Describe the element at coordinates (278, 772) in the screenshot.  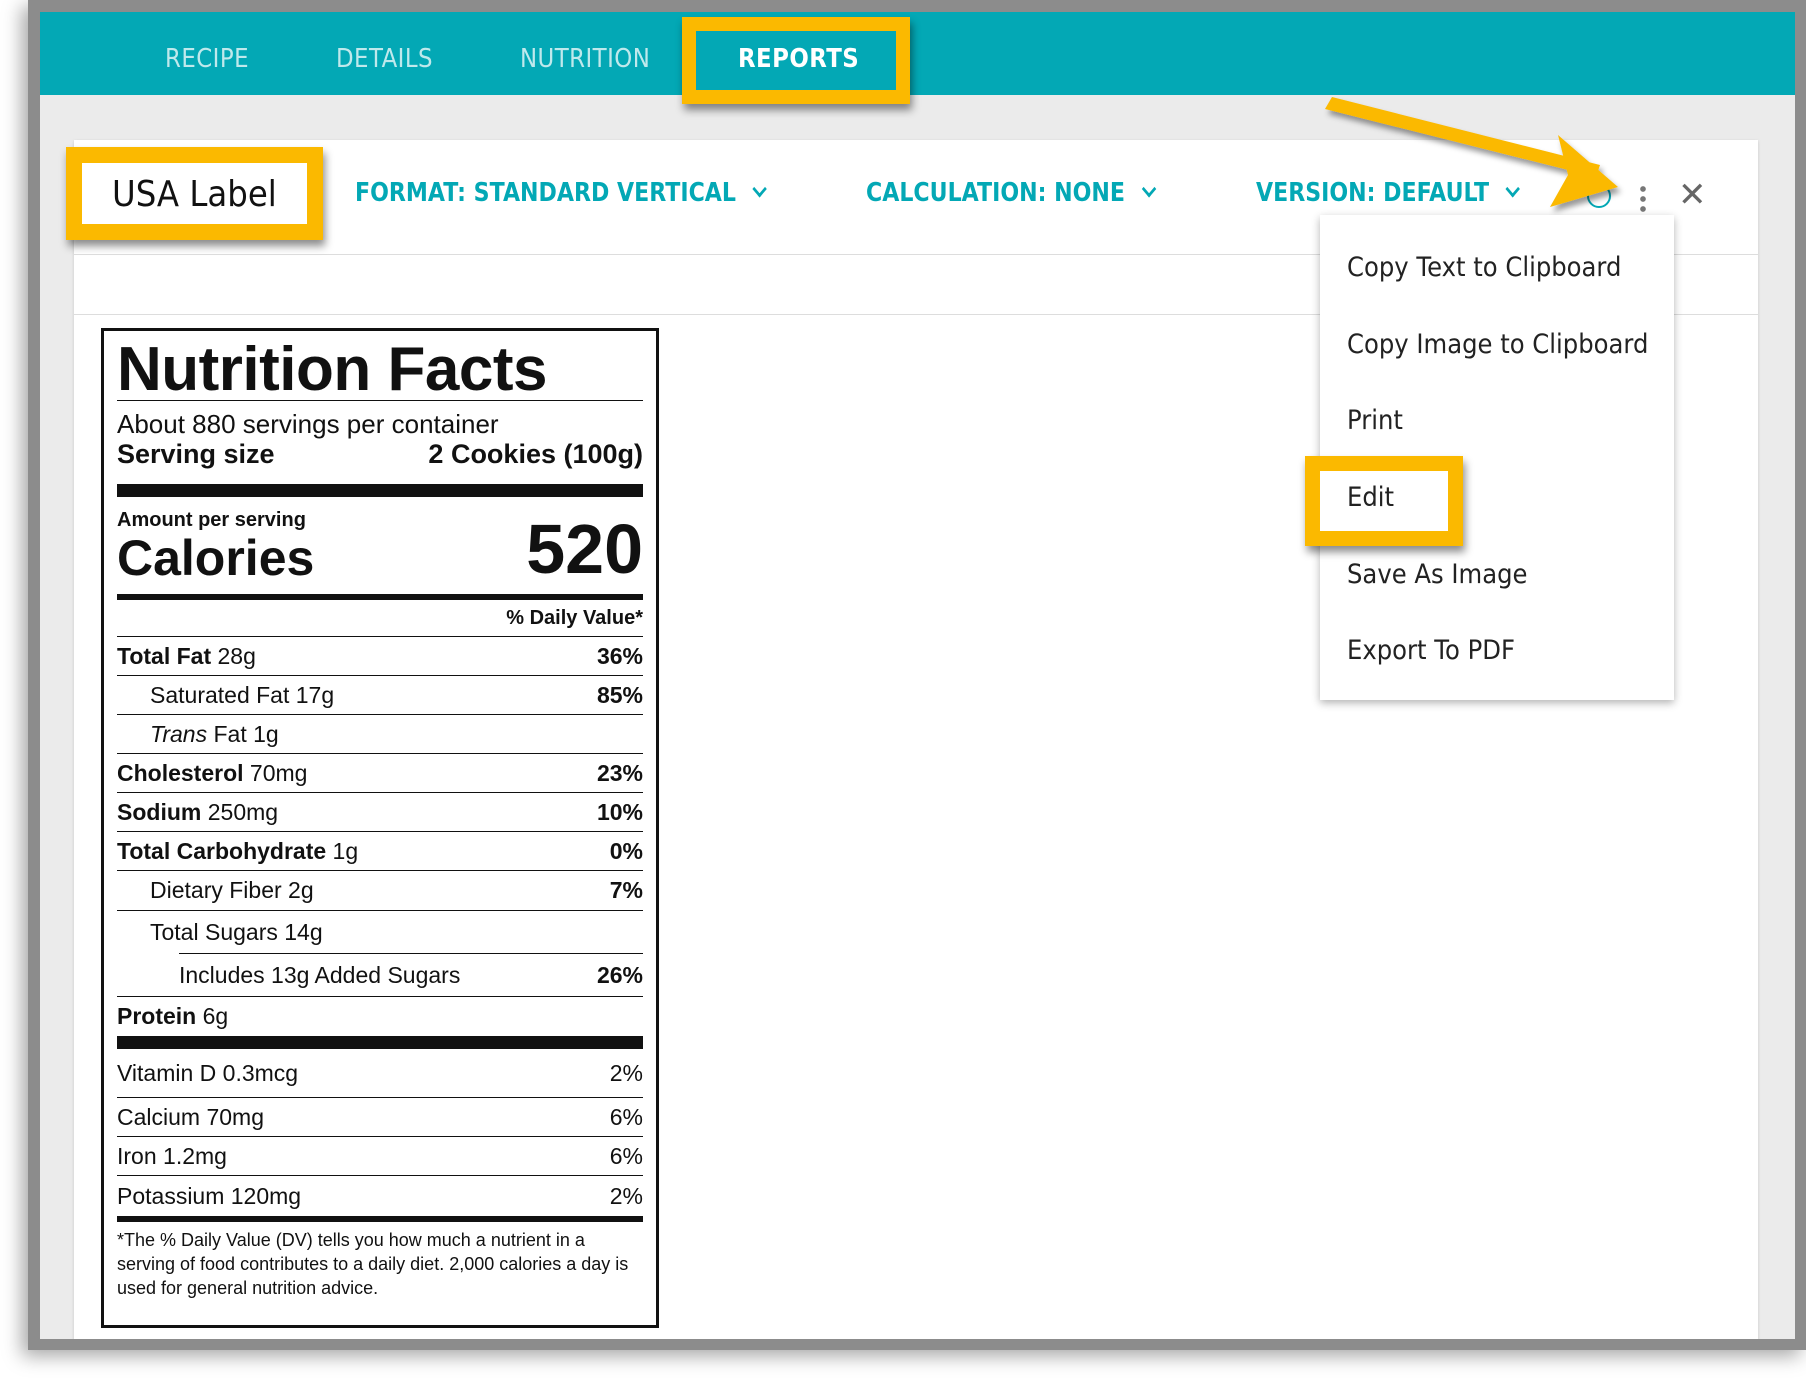
I see `nutrient-amount: 70mg` at that location.